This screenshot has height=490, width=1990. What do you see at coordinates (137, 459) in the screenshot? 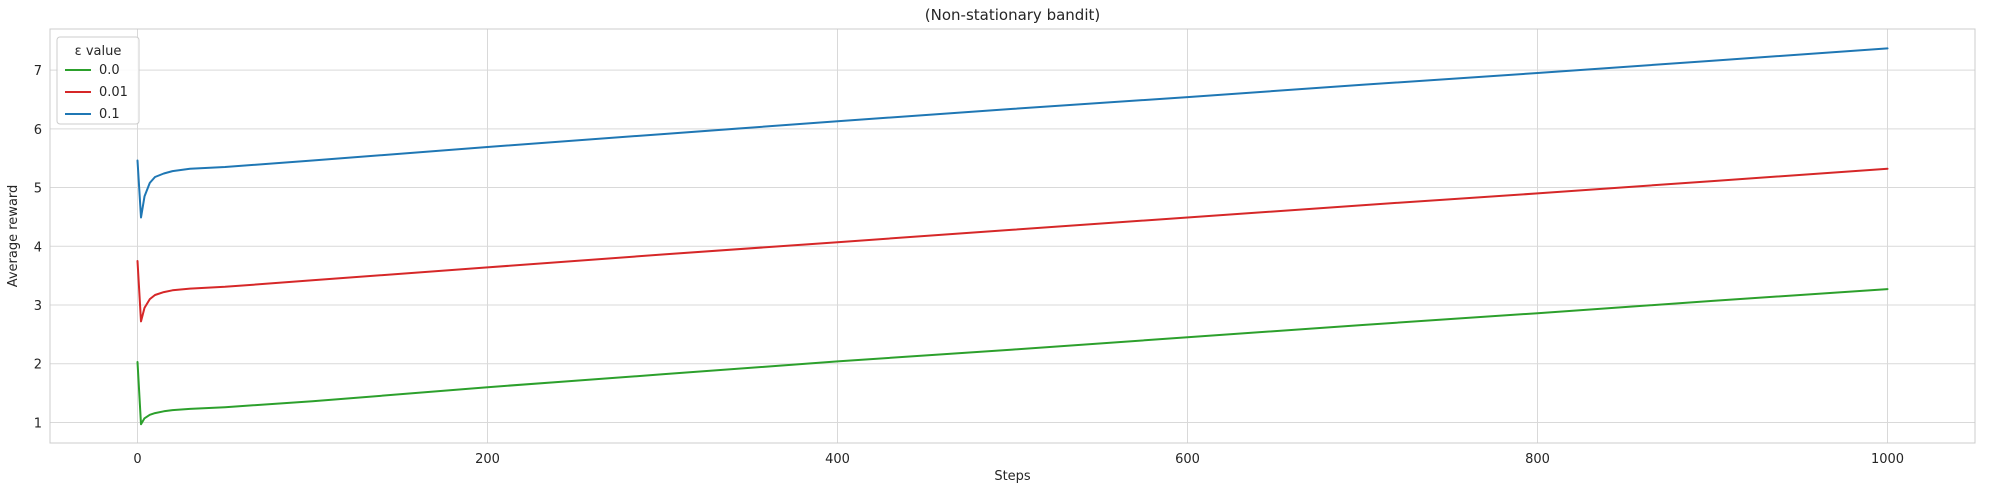
I see `x-tick-label: 0` at bounding box center [137, 459].